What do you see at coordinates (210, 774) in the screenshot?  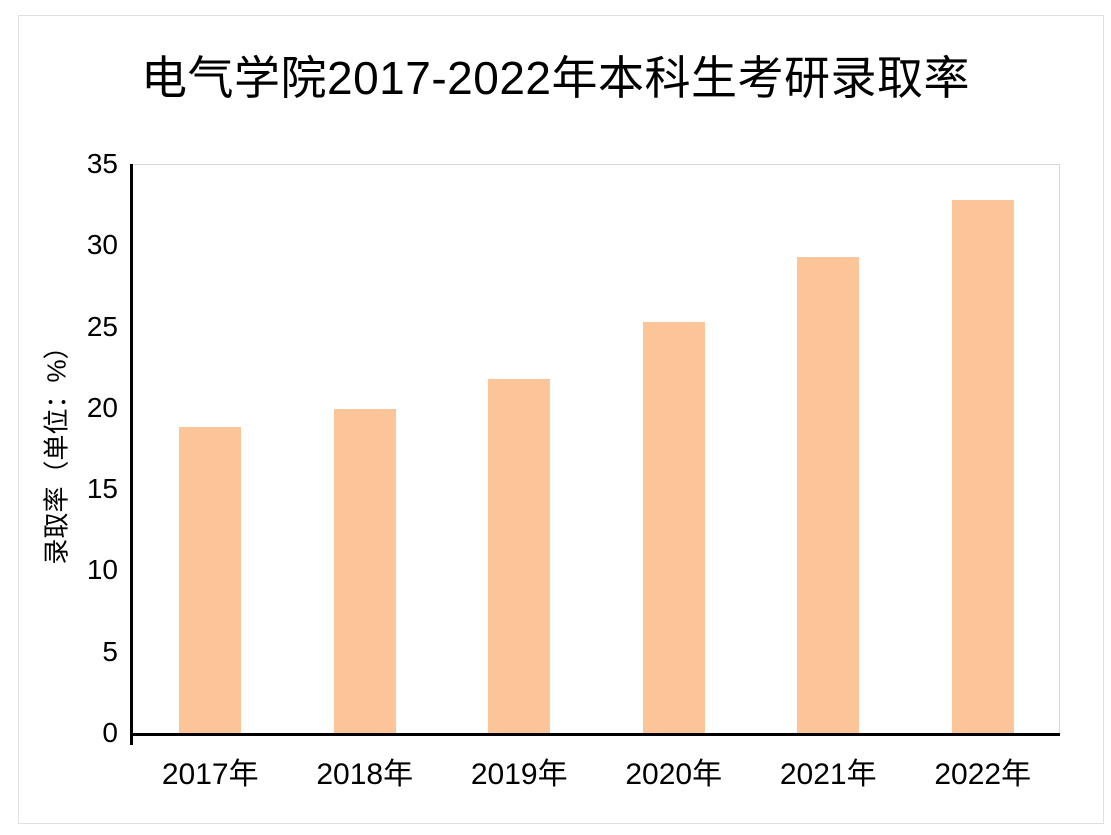 I see `x-axis-label: 2017年` at bounding box center [210, 774].